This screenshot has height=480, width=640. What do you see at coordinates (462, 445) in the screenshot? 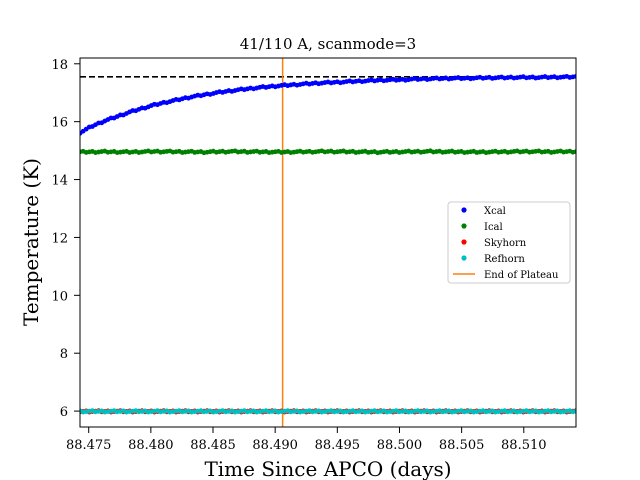
I see `x-tick-label: 88.505` at bounding box center [462, 445].